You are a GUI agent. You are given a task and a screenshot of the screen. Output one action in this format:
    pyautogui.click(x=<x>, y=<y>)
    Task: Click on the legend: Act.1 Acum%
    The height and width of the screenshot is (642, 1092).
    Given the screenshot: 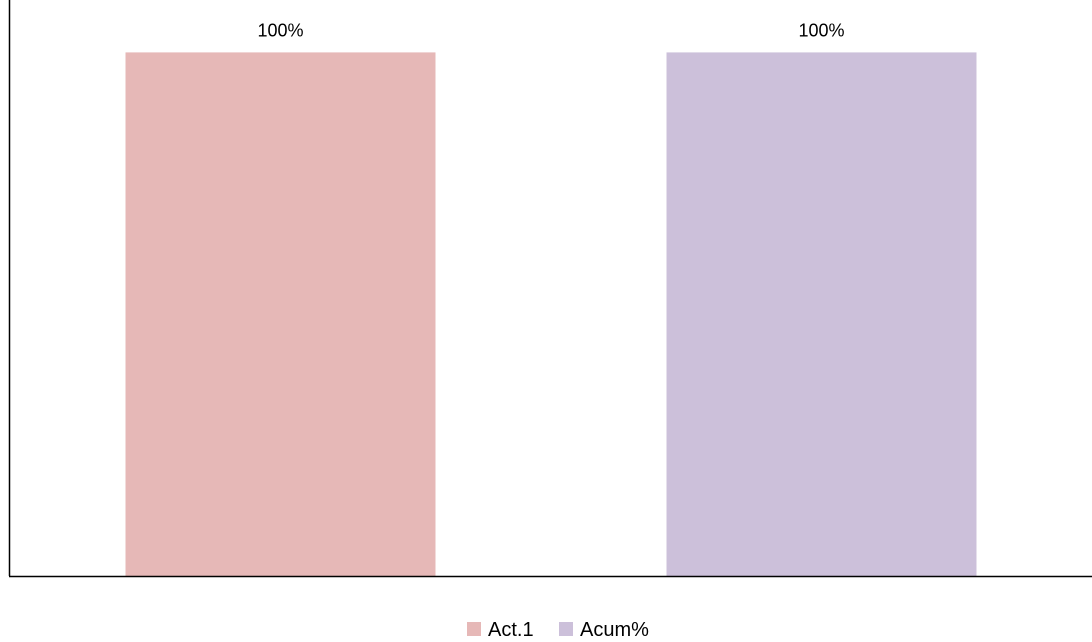 What is the action you would take?
    pyautogui.click(x=558, y=630)
    